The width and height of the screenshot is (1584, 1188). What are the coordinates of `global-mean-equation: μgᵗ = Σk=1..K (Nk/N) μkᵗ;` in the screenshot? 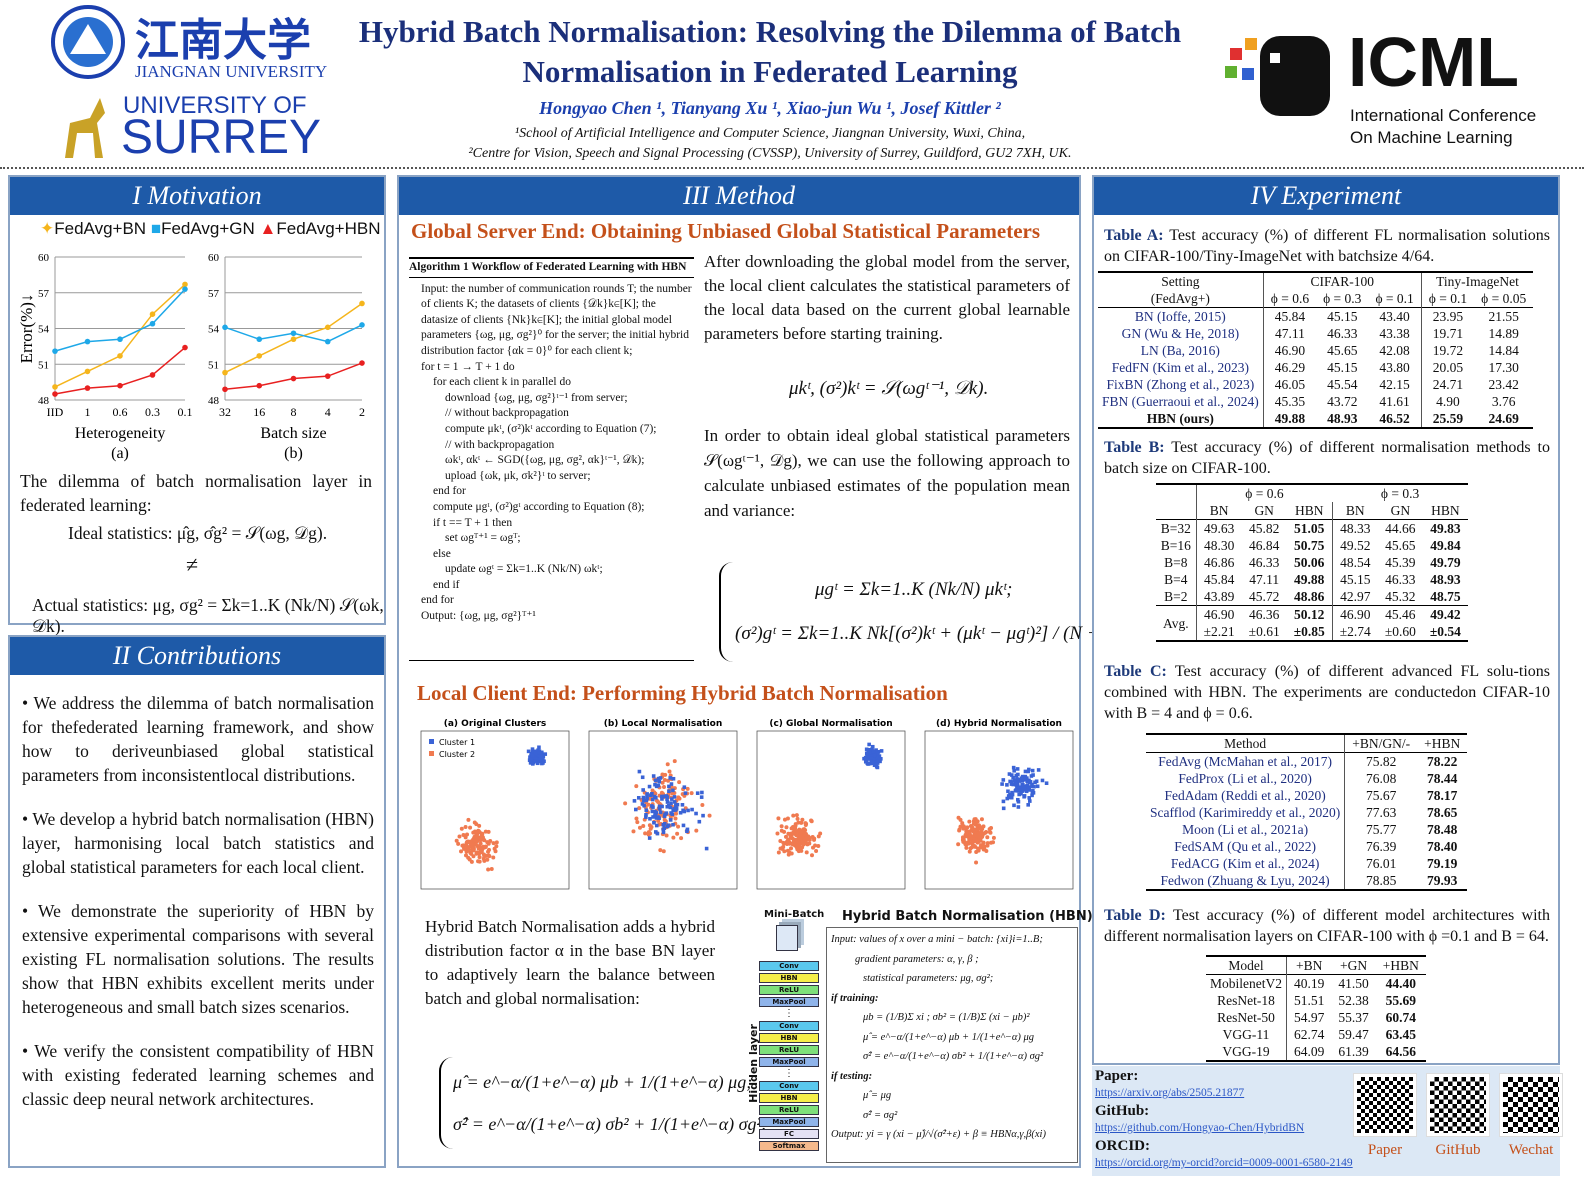 It's located at (914, 589).